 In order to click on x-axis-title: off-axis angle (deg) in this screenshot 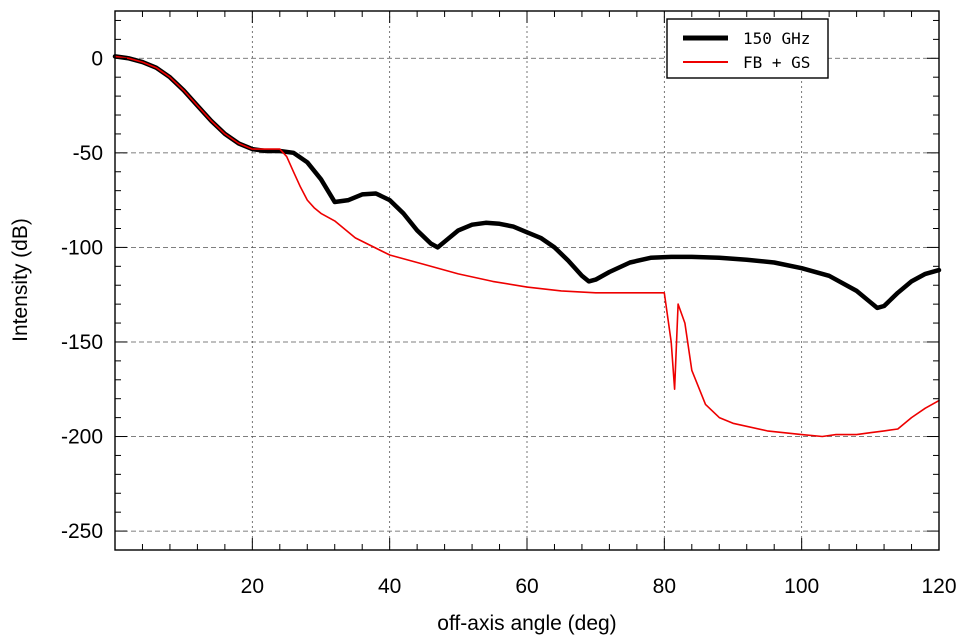, I will do `click(526, 623)`.